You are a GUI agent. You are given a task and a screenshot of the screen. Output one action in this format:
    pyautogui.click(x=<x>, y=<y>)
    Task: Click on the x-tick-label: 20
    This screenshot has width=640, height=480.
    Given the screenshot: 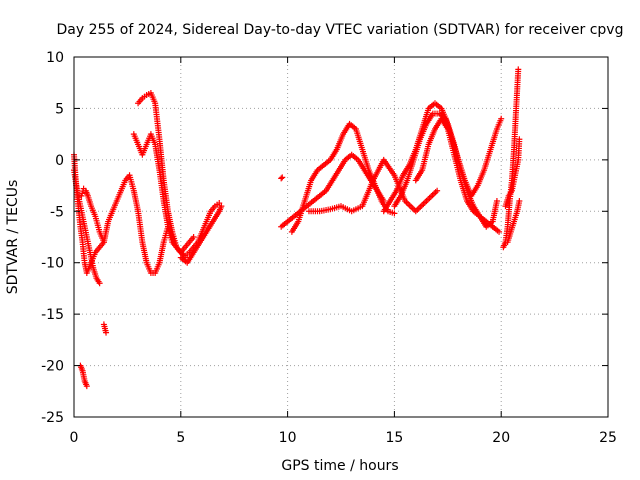 What is the action you would take?
    pyautogui.click(x=501, y=438)
    